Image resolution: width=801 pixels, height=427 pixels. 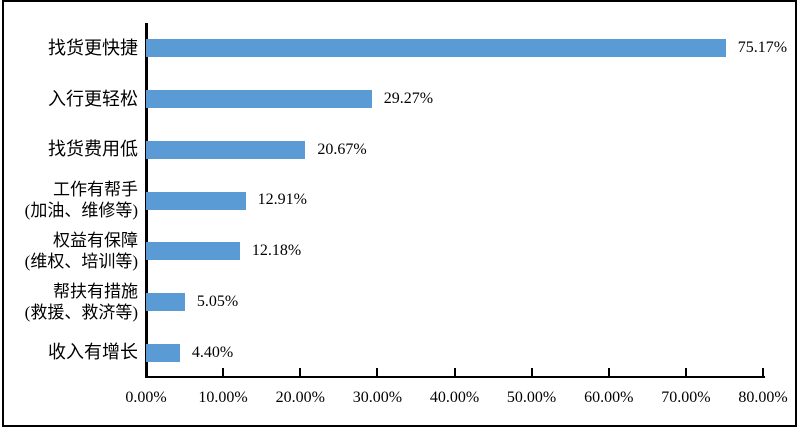 I want to click on x-tick-label: 0.00%, so click(x=146, y=397).